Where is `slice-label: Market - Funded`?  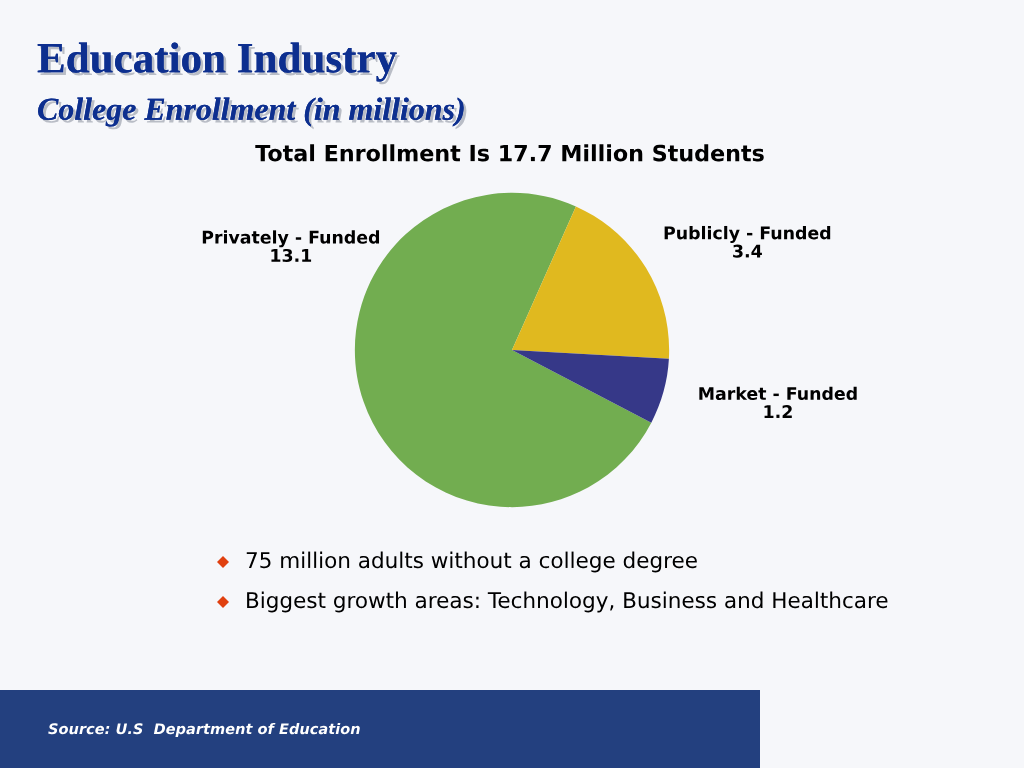 slice-label: Market - Funded is located at coordinates (778, 393).